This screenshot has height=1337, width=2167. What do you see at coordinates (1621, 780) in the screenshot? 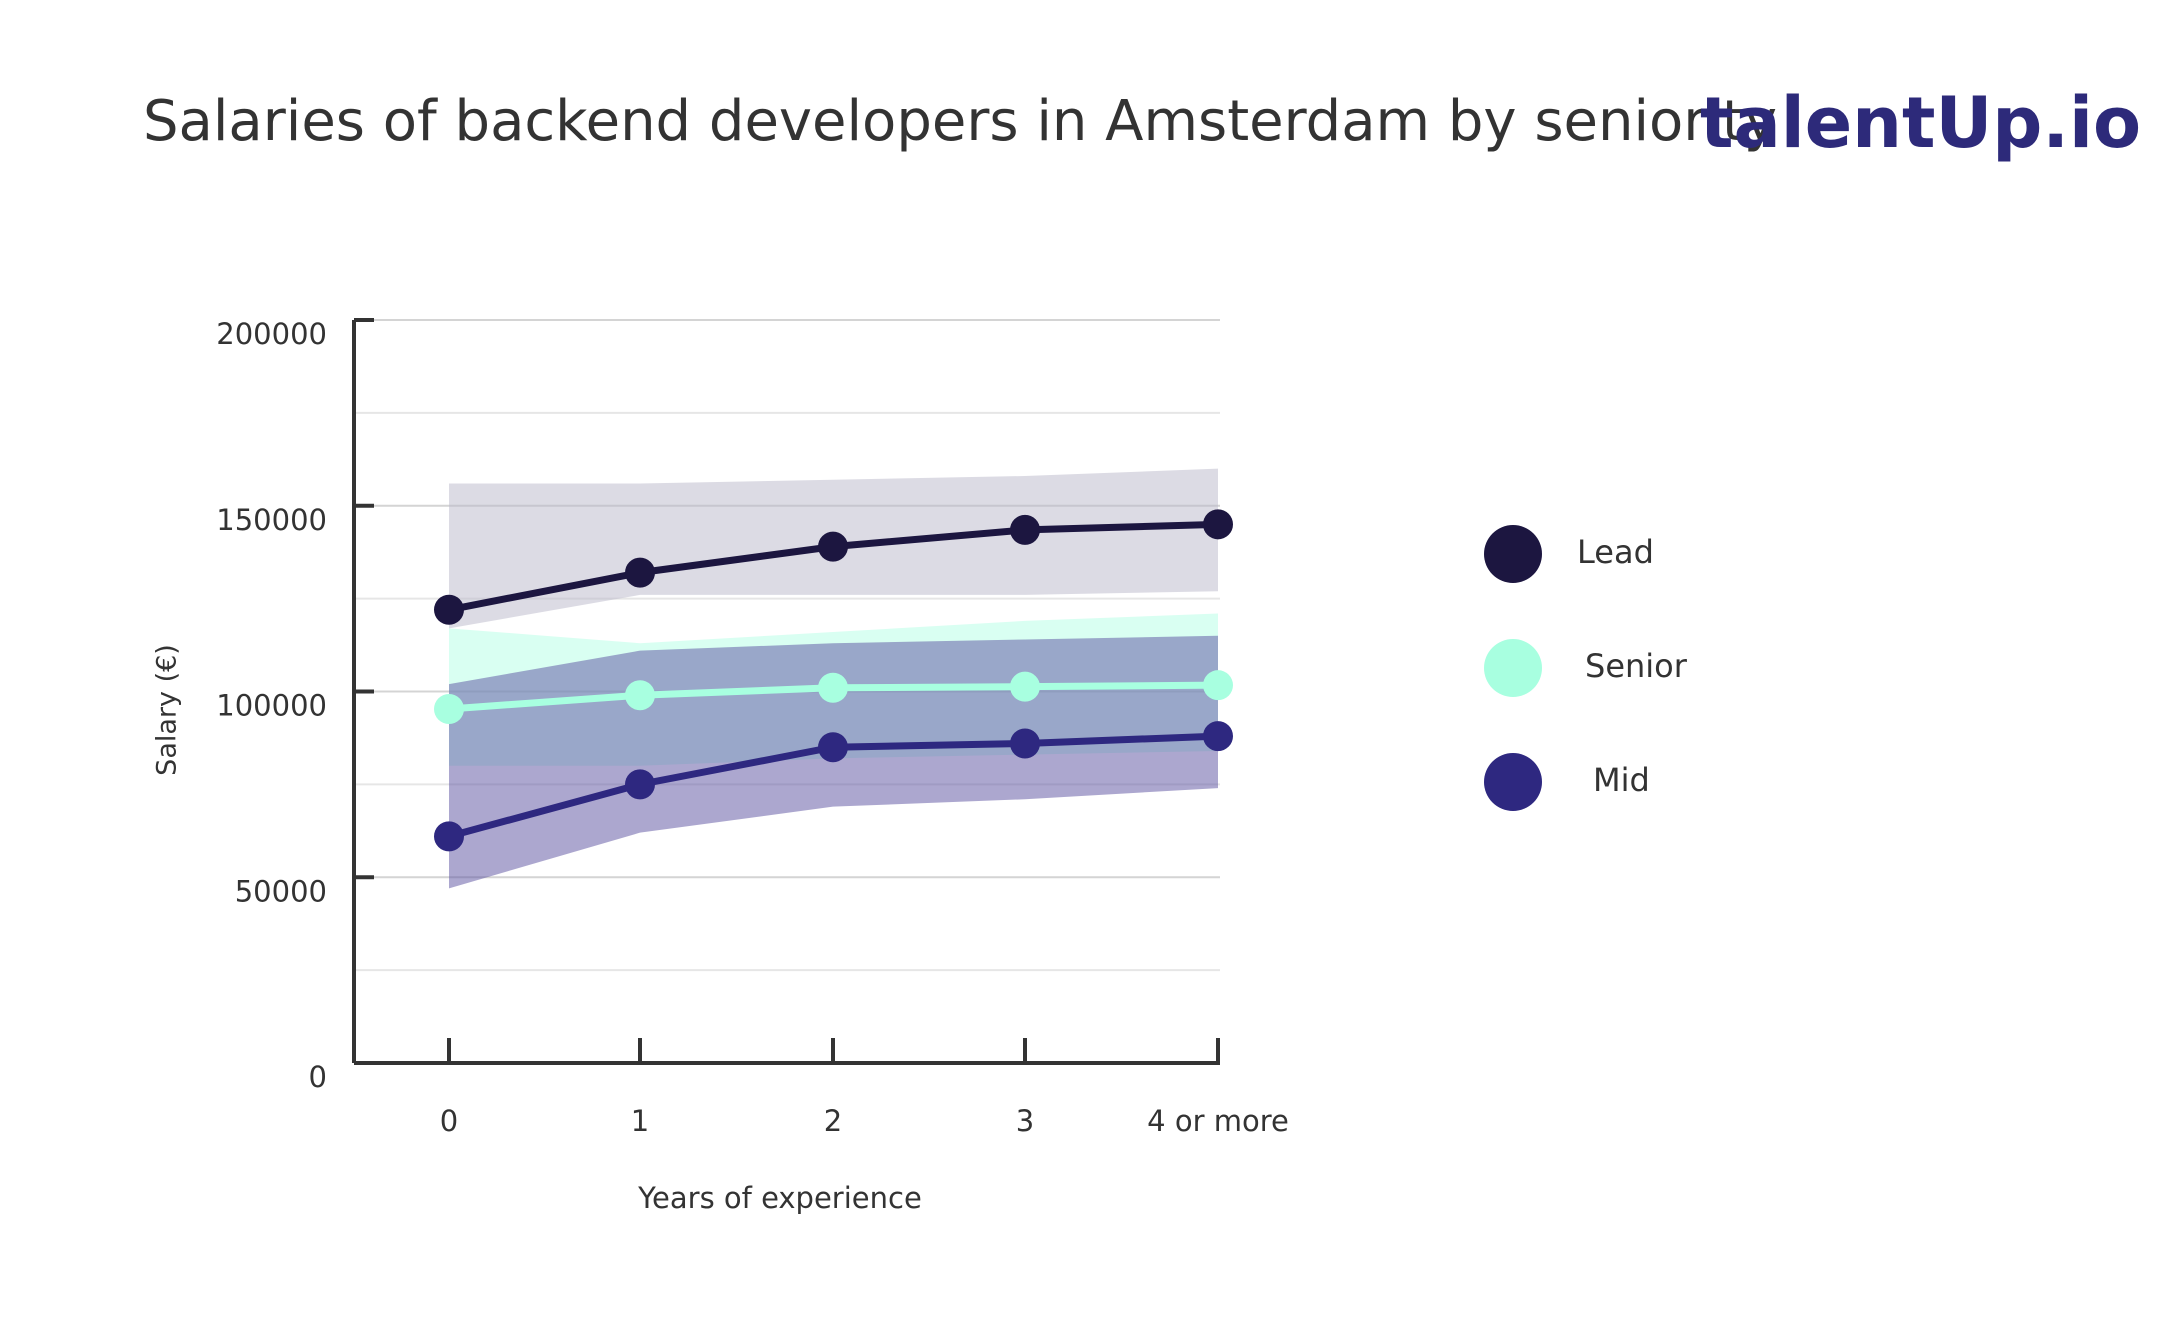
I see `legend-label: Mid` at bounding box center [1621, 780].